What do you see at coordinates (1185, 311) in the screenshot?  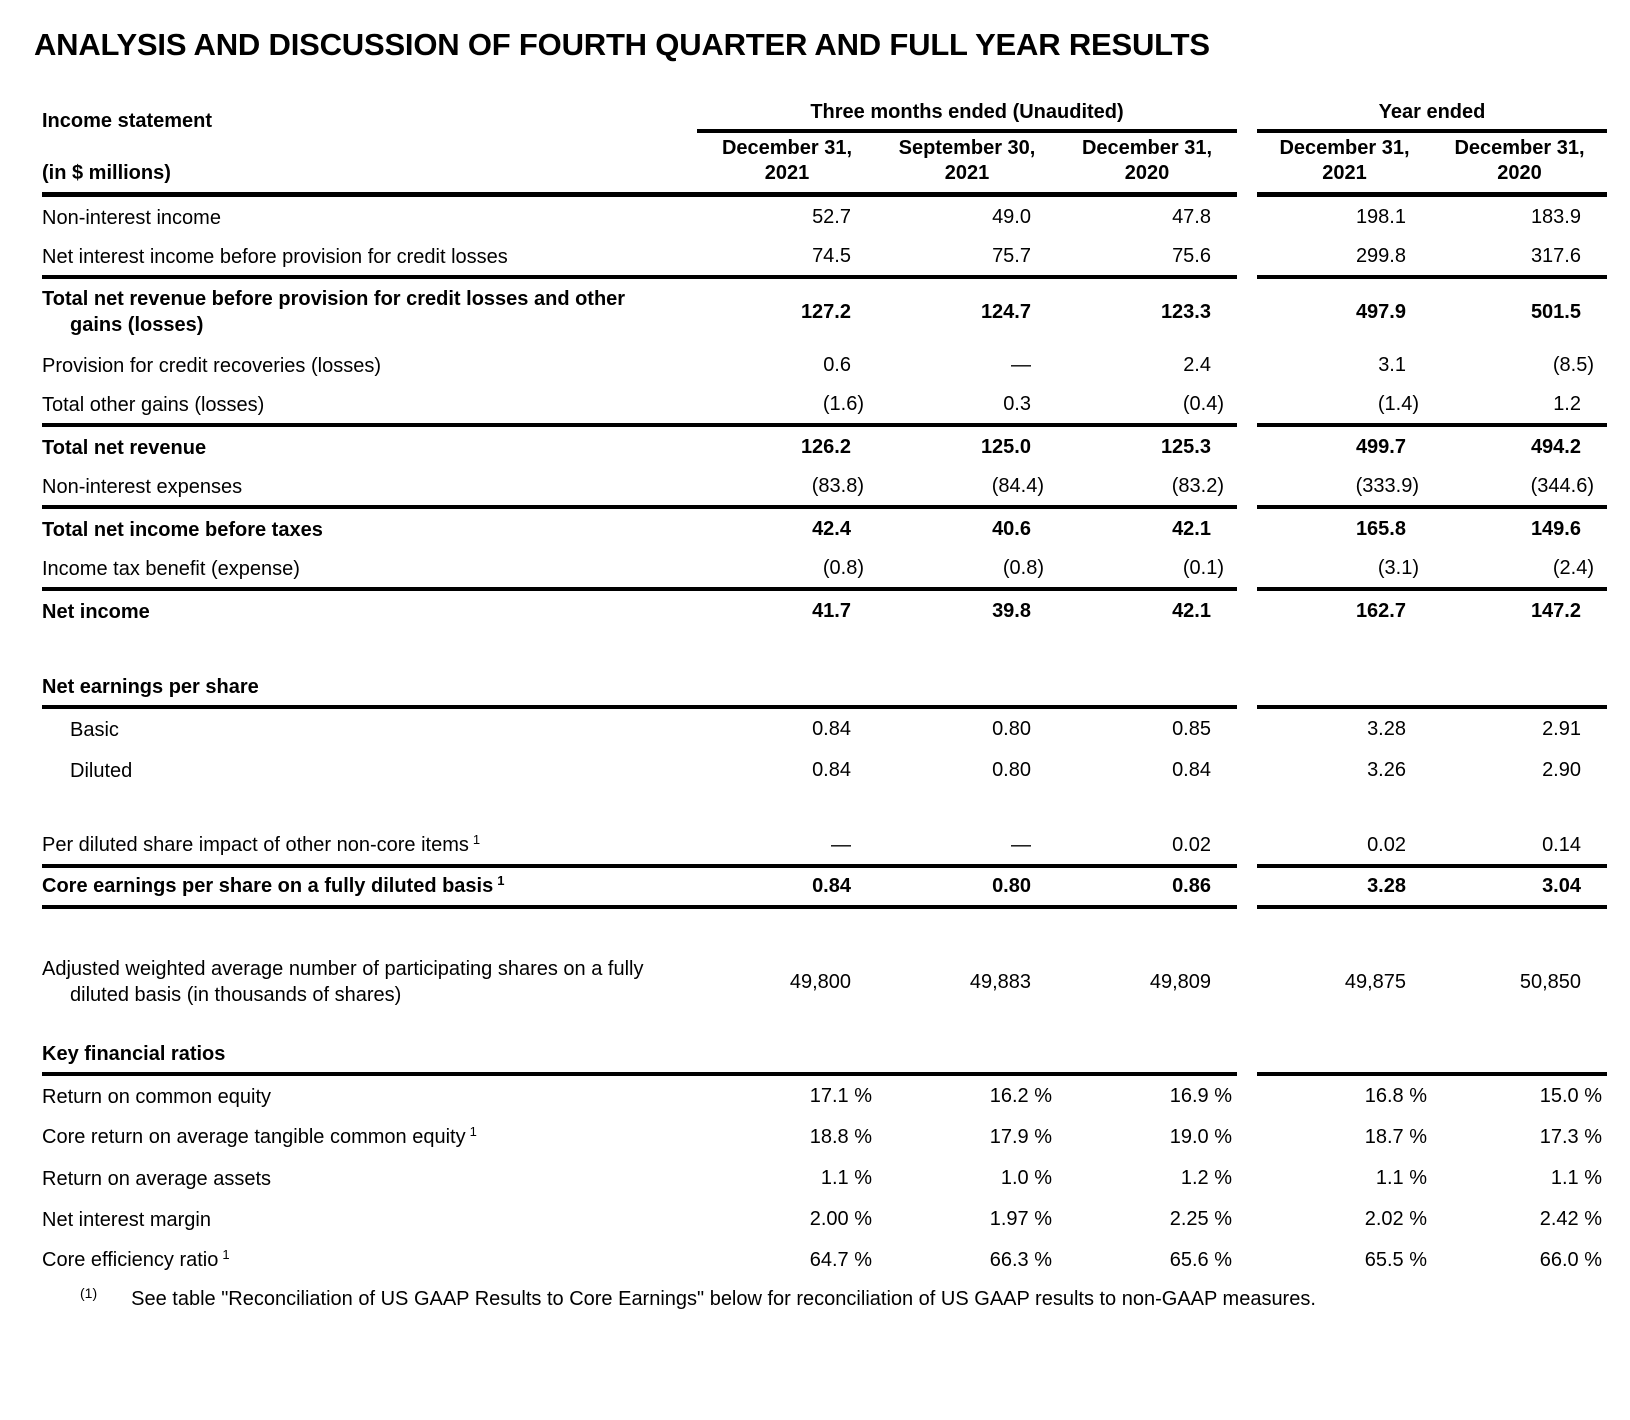 I see `cell-value: 123.3` at bounding box center [1185, 311].